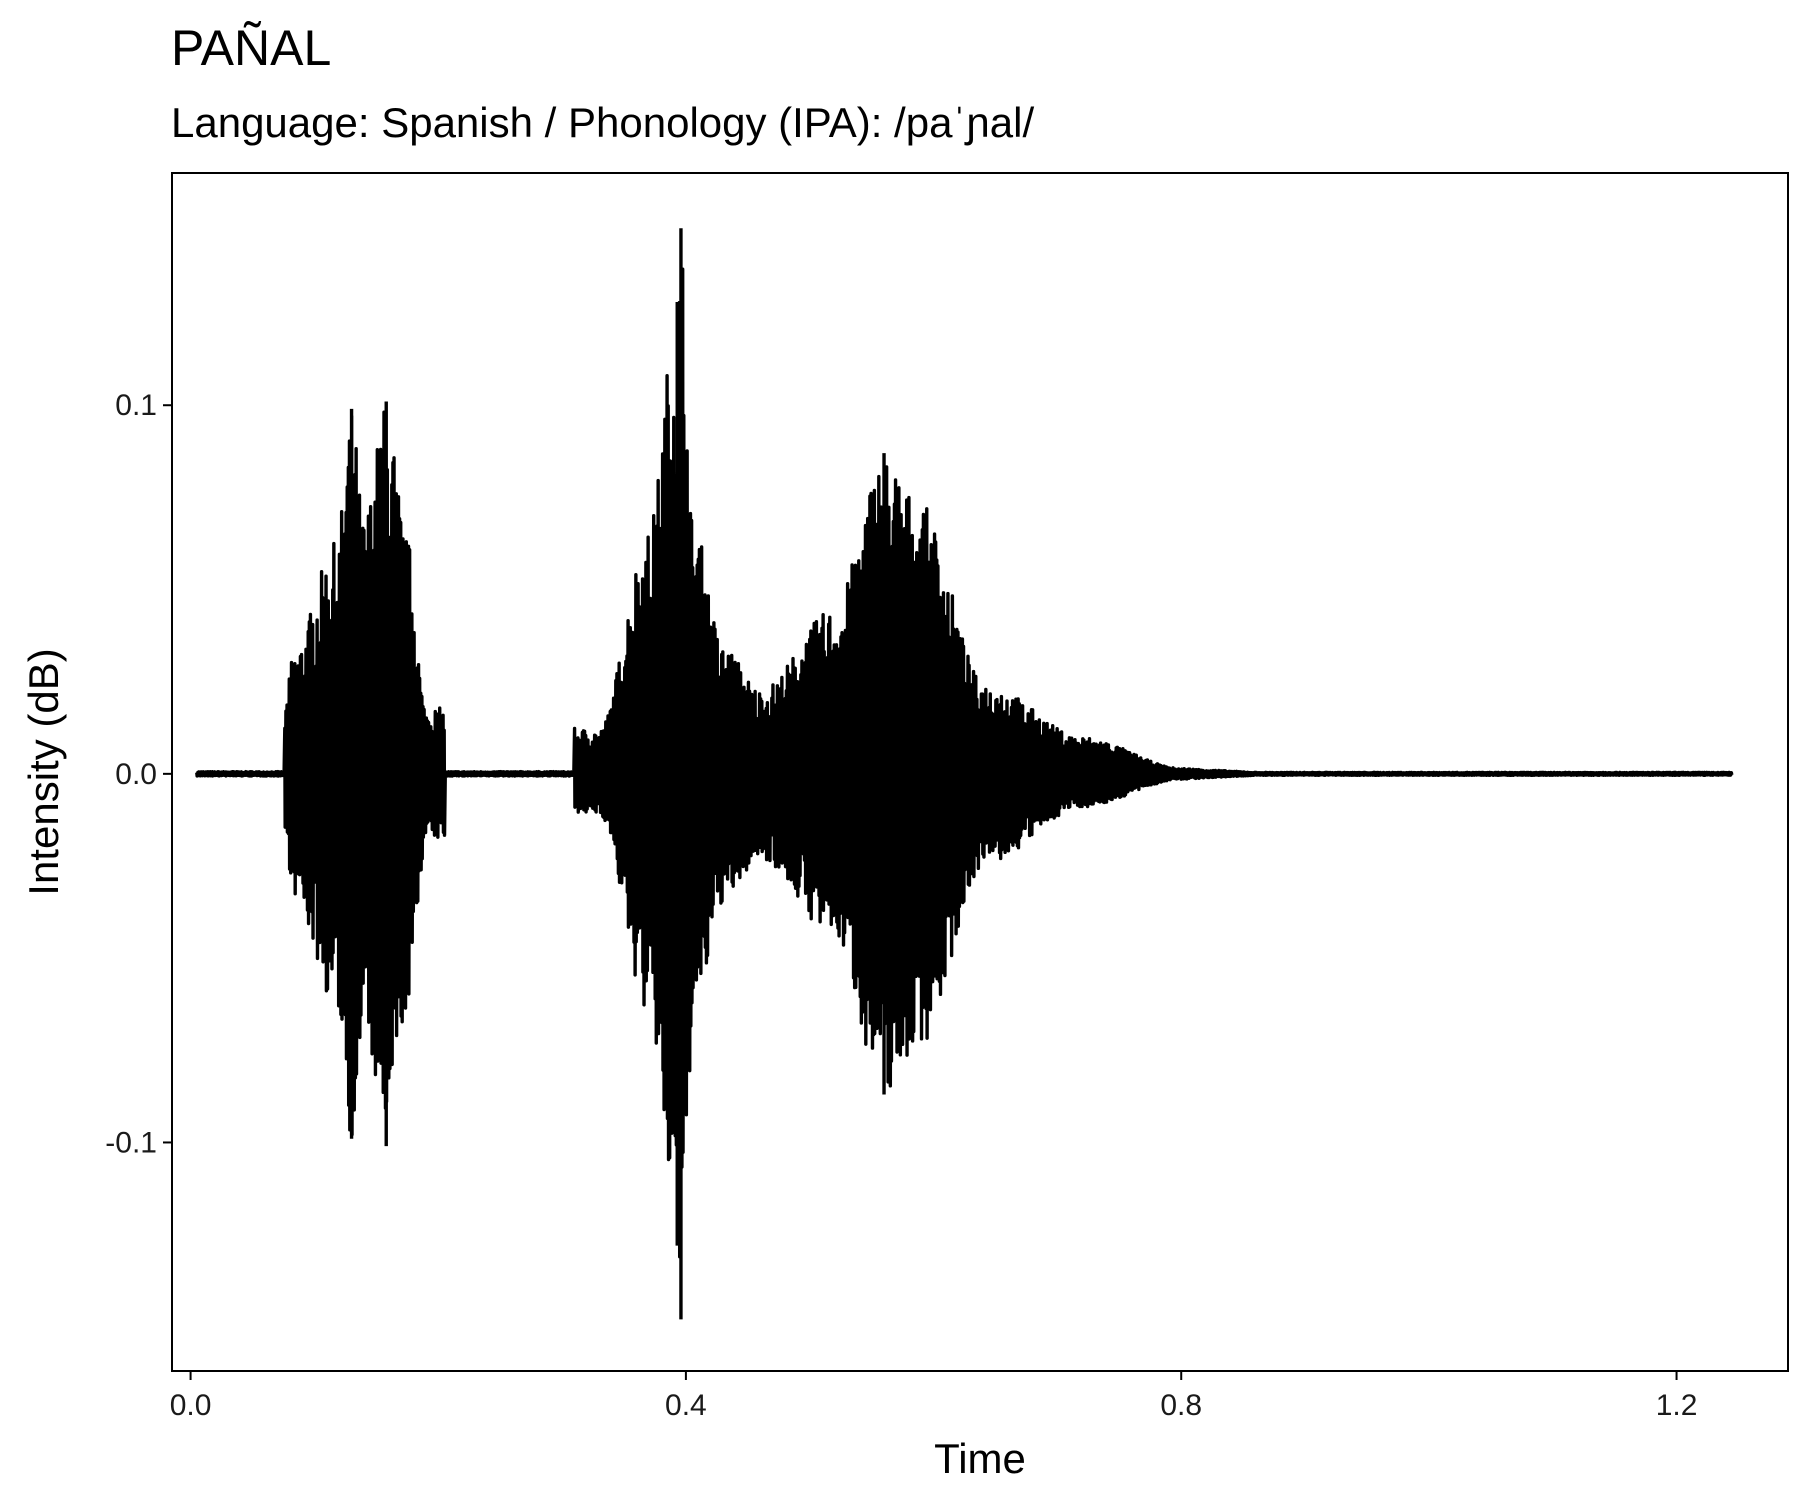  I want to click on y-tick-label: 0.1, so click(136, 405).